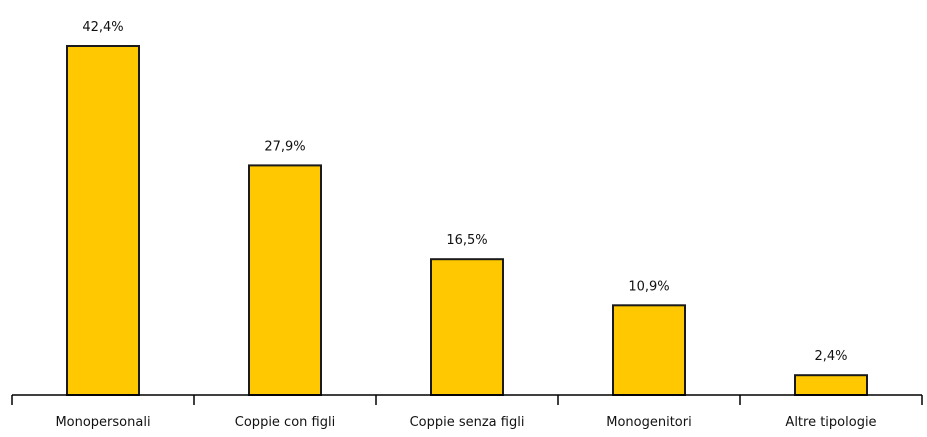 The height and width of the screenshot is (437, 927). I want to click on data-label-2: 27,9%, so click(284, 146).